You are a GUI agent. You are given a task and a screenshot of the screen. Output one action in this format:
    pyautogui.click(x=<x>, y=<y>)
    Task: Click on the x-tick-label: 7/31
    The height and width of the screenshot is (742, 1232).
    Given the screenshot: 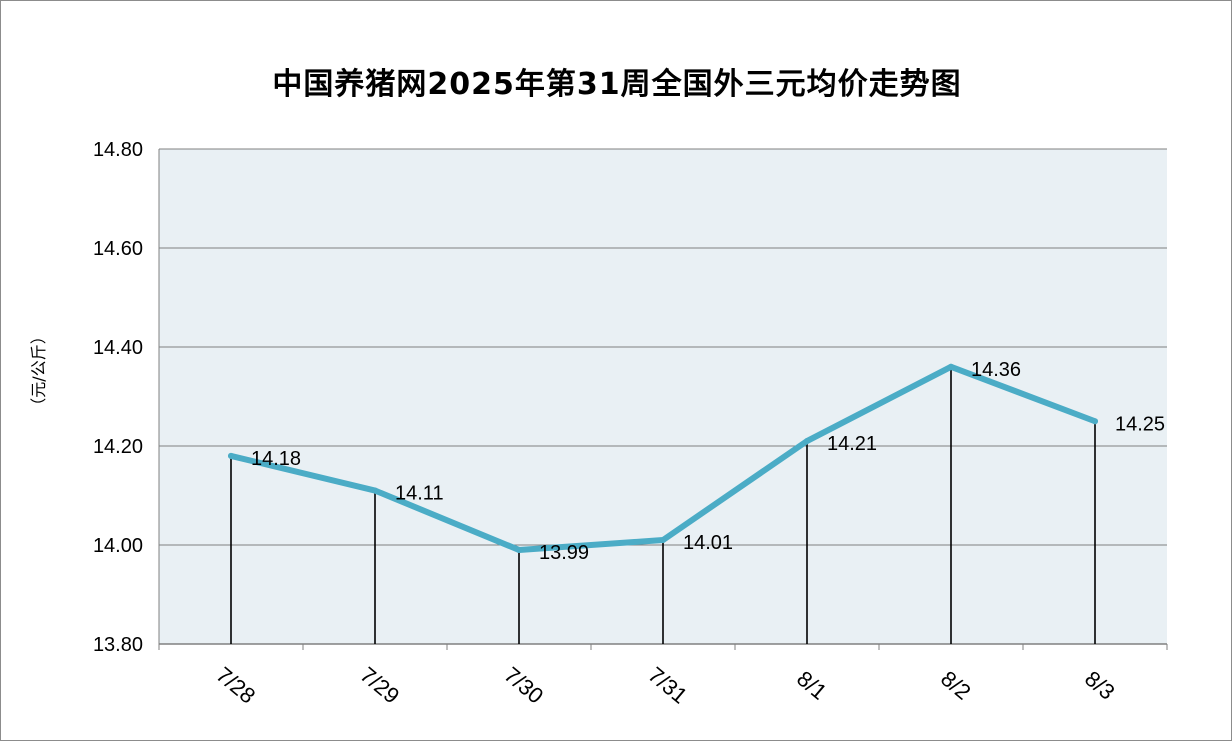 What is the action you would take?
    pyautogui.click(x=667, y=685)
    